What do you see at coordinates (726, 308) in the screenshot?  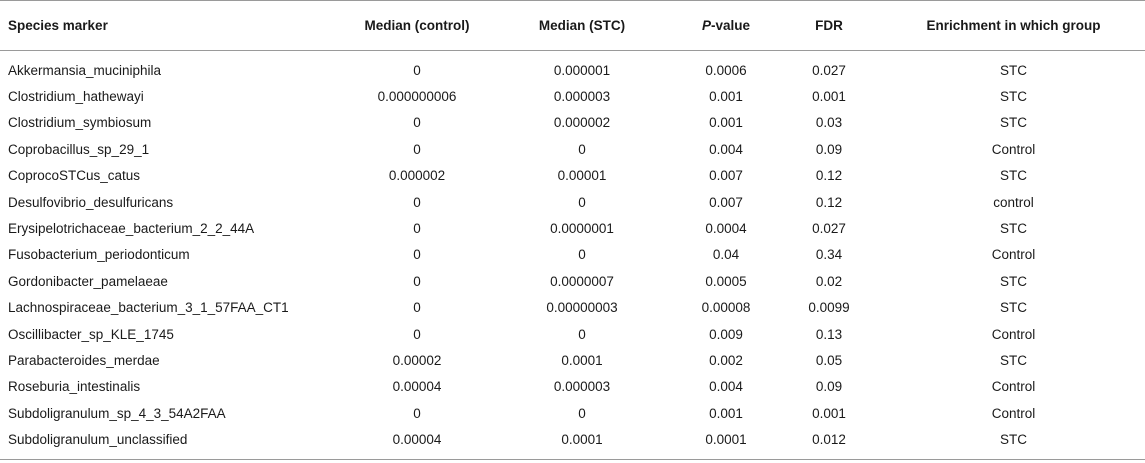 I see `cell-p-value: 0.00008` at bounding box center [726, 308].